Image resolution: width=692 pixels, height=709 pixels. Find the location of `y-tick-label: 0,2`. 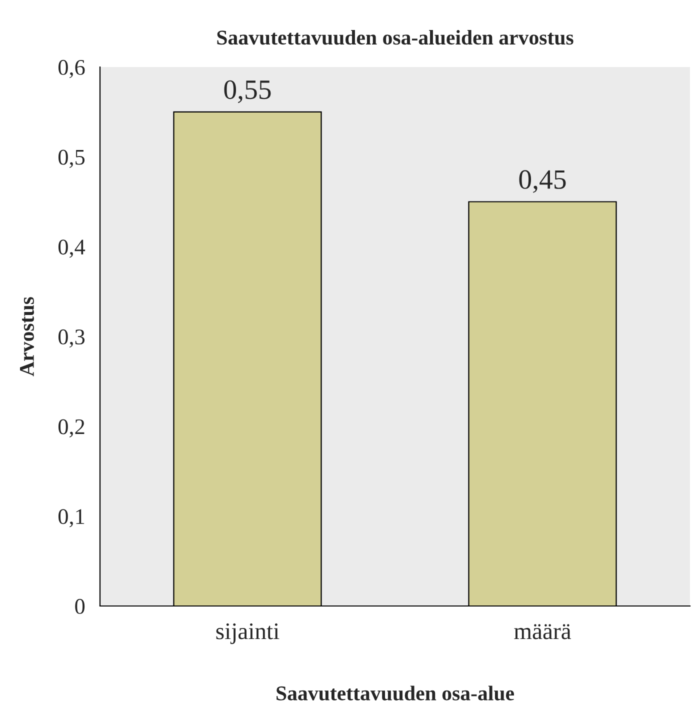

y-tick-label: 0,2 is located at coordinates (71, 428).